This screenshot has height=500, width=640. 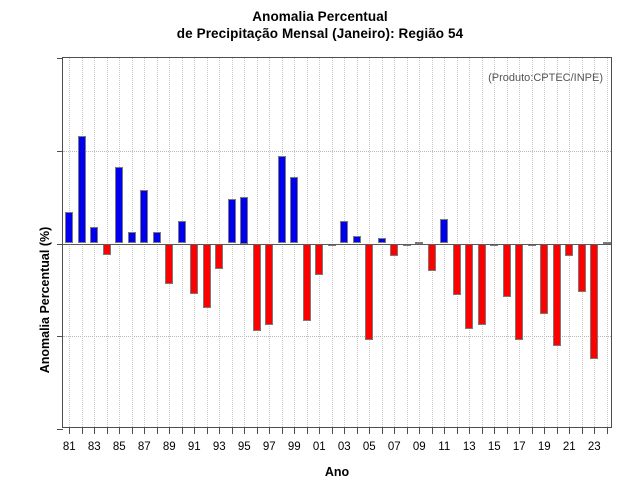 I want to click on x-tick-label: 15, so click(x=494, y=447).